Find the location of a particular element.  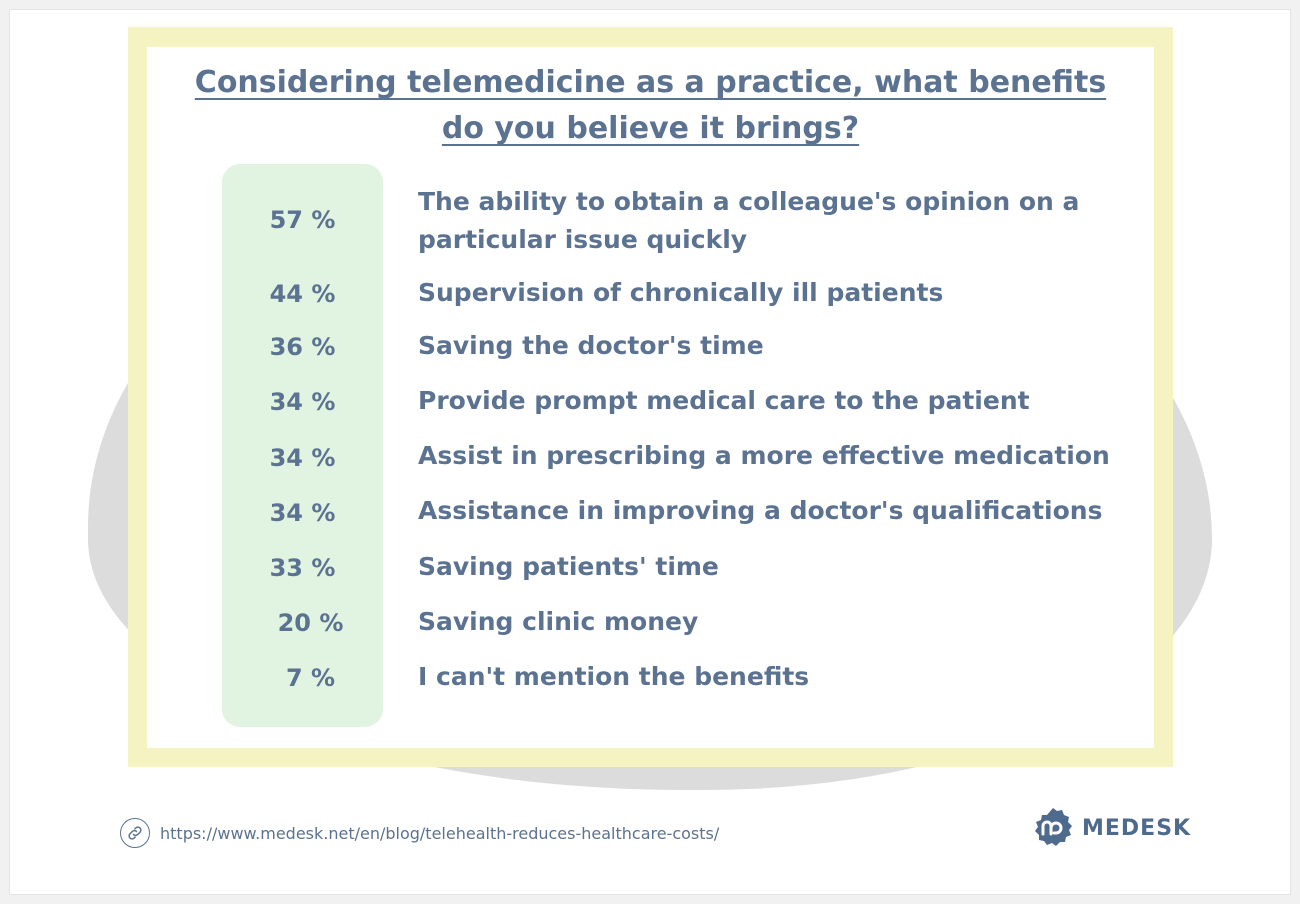

benefit-percentage: 57 % is located at coordinates (302, 220).